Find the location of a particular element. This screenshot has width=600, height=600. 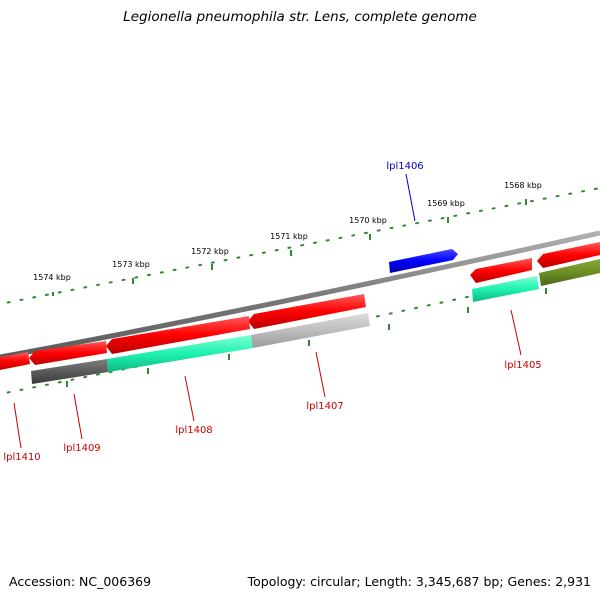

forward-genes is located at coordinates (423, 261).